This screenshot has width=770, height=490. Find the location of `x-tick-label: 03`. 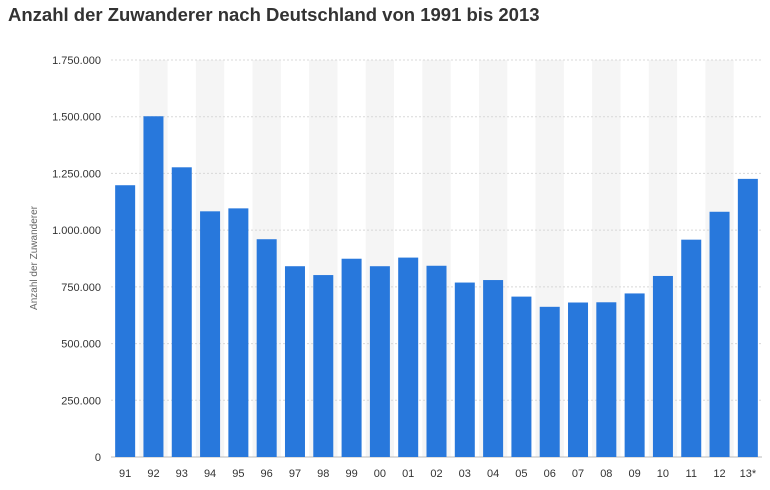

x-tick-label: 03 is located at coordinates (465, 474).